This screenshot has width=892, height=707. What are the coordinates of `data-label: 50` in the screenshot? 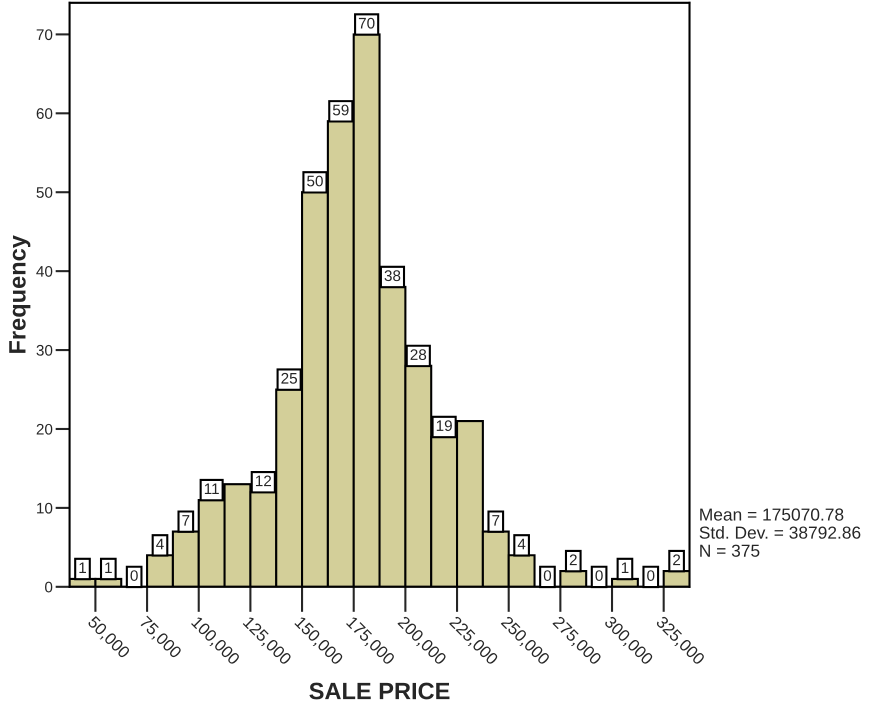 It's located at (315, 181).